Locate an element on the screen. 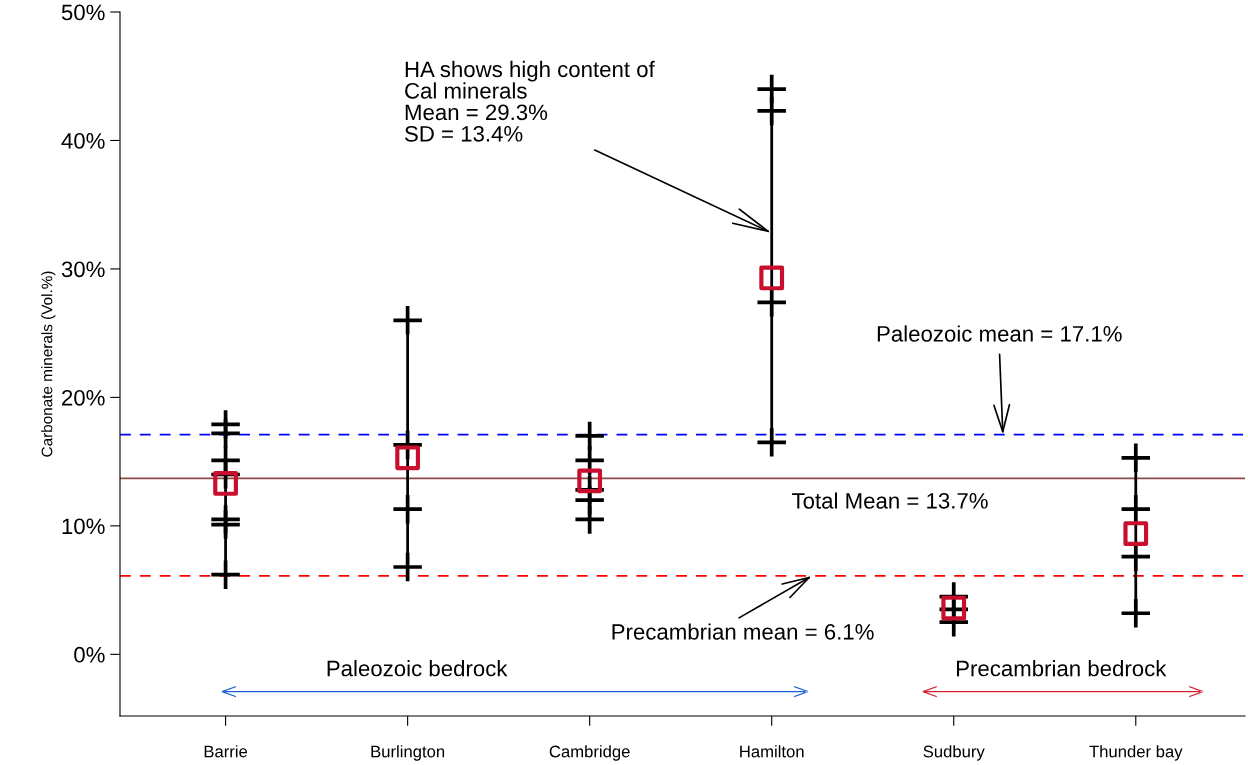 Image resolution: width=1248 pixels, height=765 pixels. x-tick-label: Sudbury is located at coordinates (954, 753).